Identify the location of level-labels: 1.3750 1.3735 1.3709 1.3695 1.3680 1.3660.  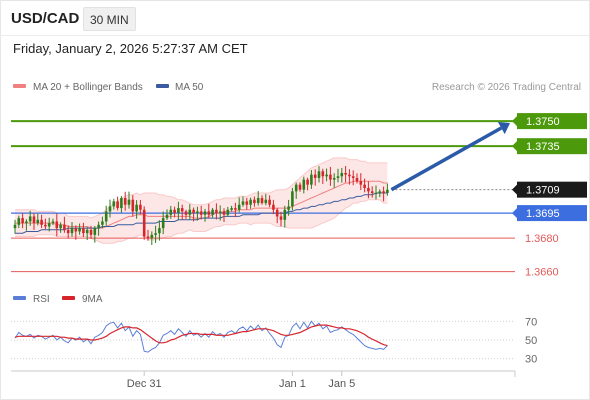
(549, 196).